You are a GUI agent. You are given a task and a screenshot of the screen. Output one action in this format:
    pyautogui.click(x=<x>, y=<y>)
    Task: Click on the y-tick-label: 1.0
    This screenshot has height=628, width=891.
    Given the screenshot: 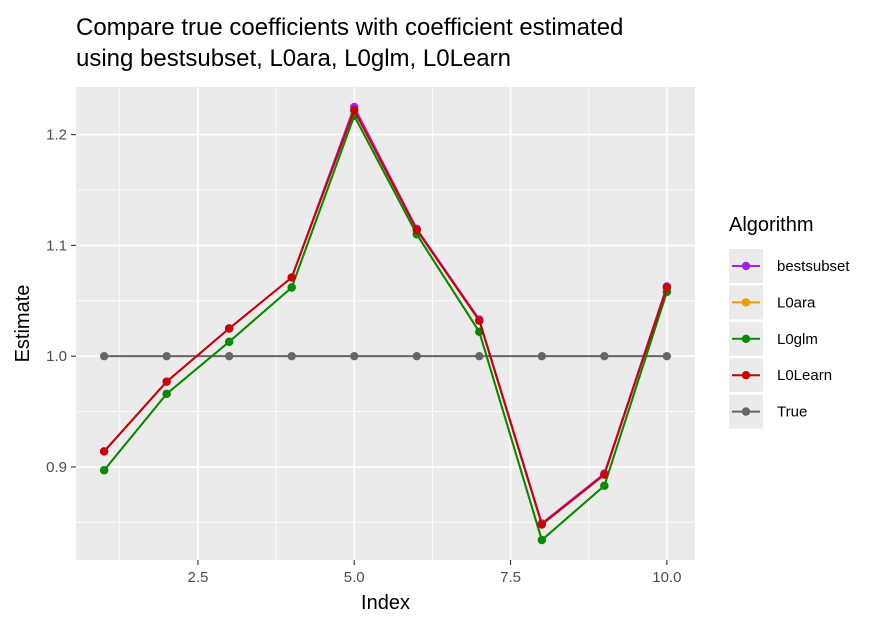 What is the action you would take?
    pyautogui.click(x=56, y=356)
    